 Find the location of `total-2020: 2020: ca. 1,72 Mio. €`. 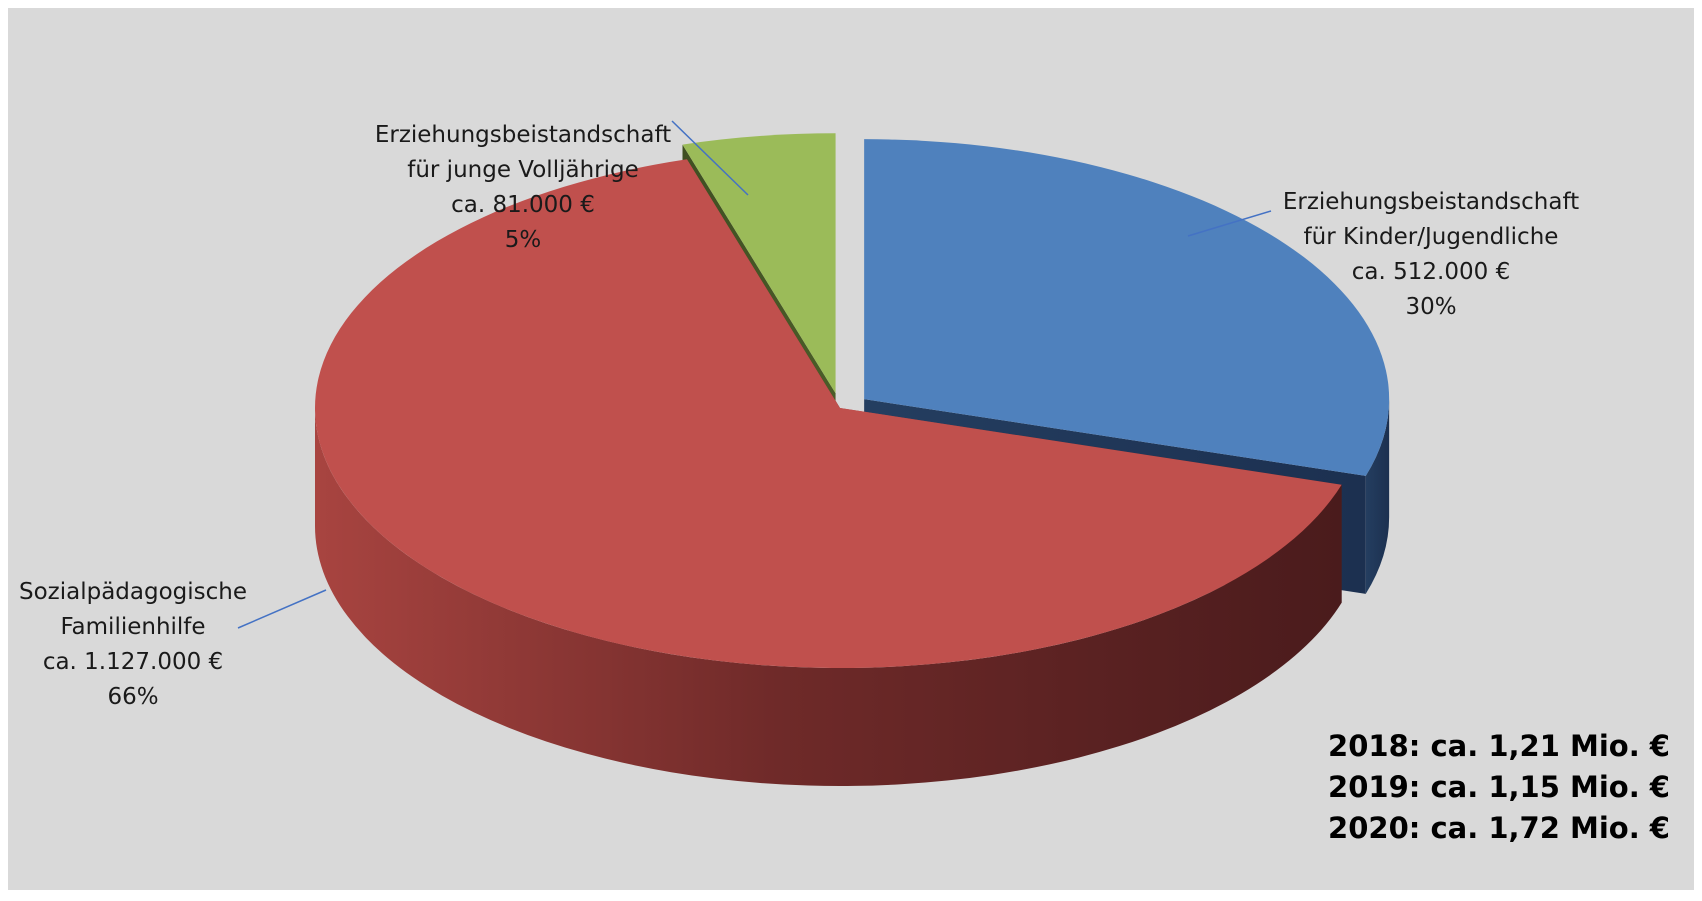

total-2020: 2020: ca. 1,72 Mio. € is located at coordinates (1499, 828).